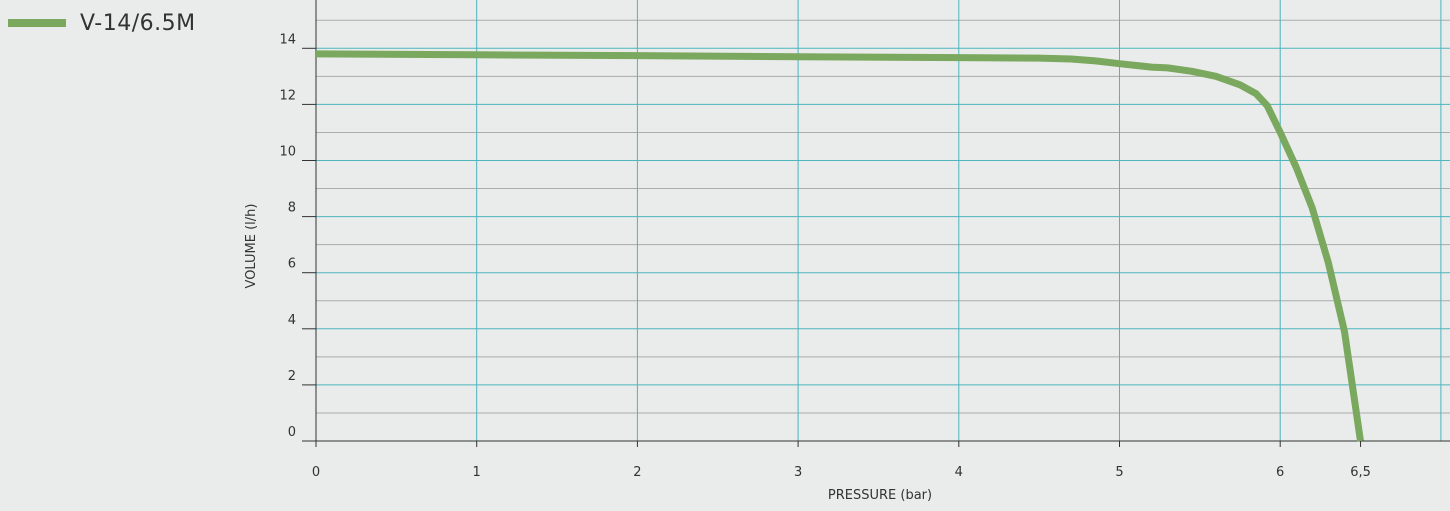 The image size is (1450, 511). Describe the element at coordinates (37, 23) in the screenshot. I see `legend-swatch` at that location.